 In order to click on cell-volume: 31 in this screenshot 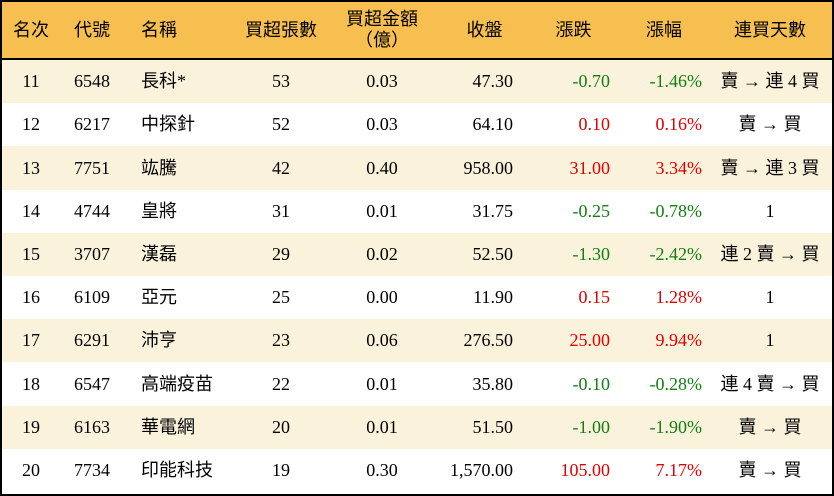, I will do `click(281, 210)`.